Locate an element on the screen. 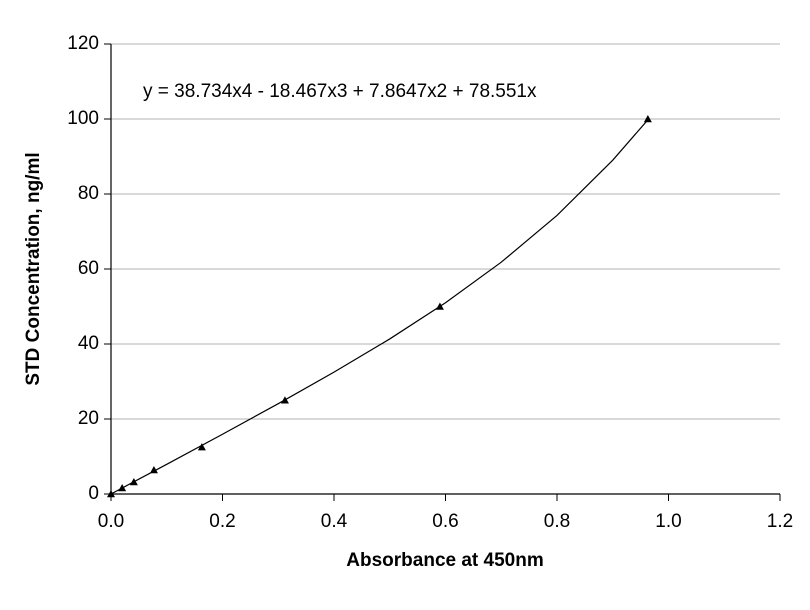  x-tick-label: 0.2 is located at coordinates (222, 521).